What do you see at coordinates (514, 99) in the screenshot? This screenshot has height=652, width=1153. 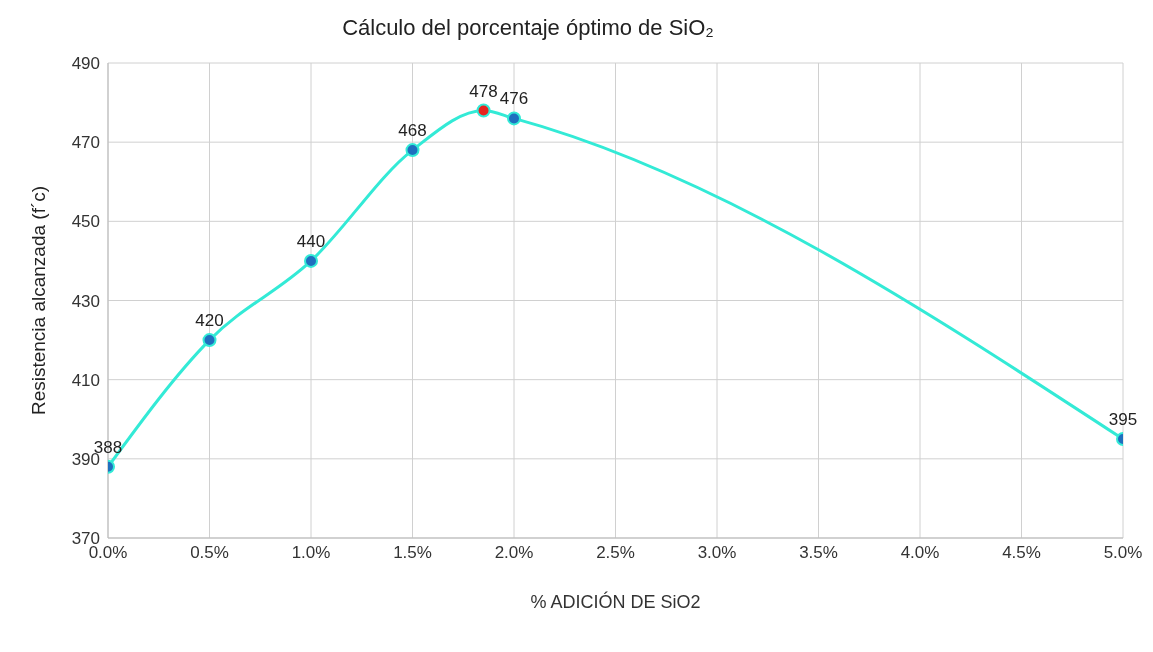 I see `data-label: 476` at bounding box center [514, 99].